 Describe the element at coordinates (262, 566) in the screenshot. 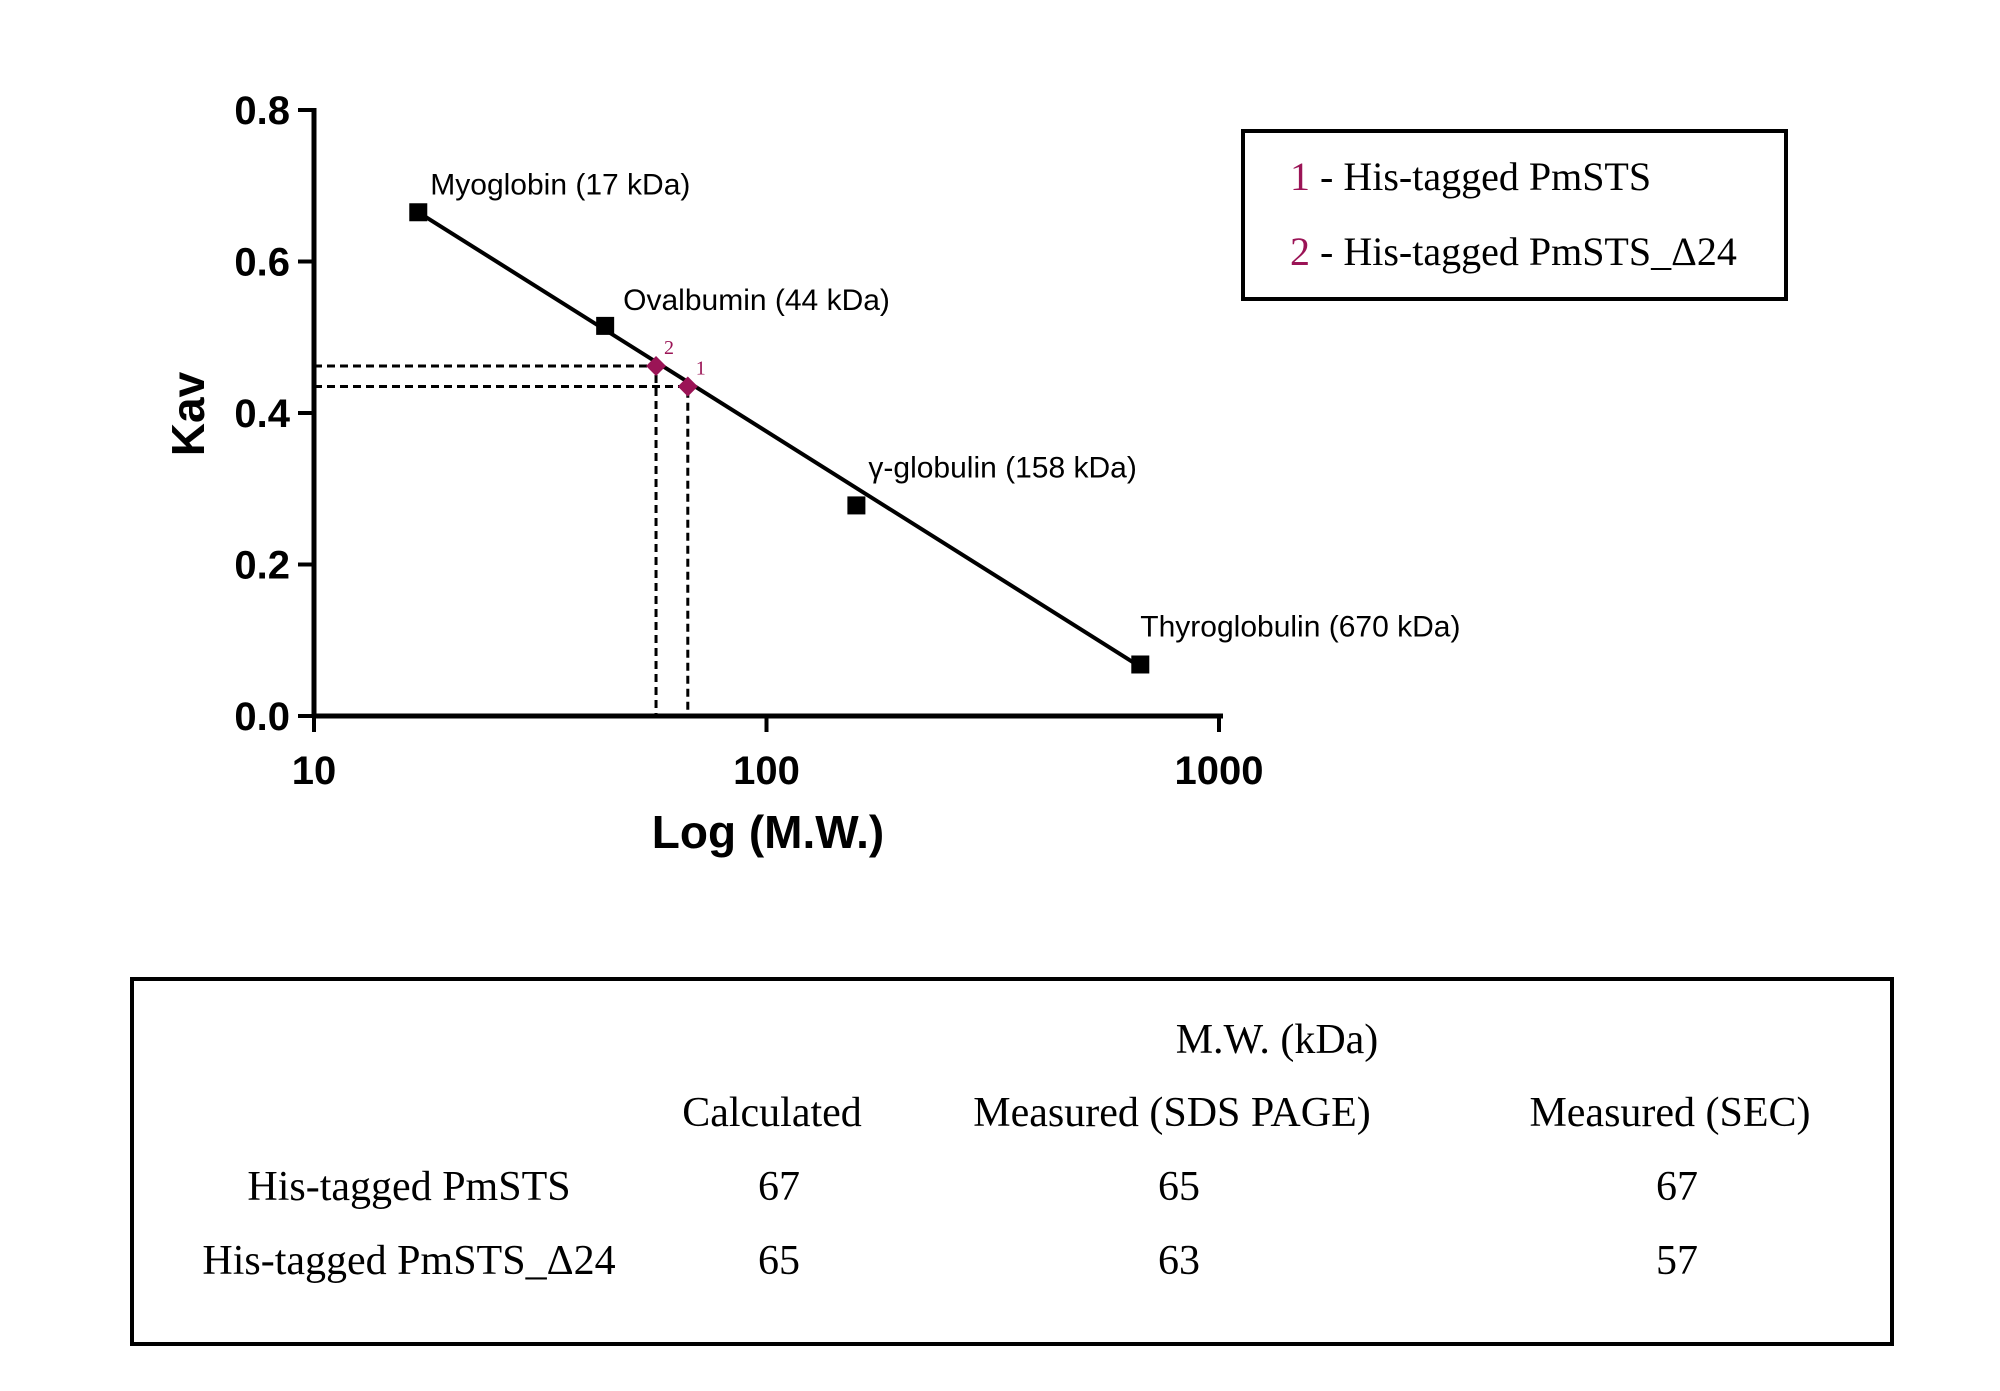

I see `y-tick-label: 0.2` at that location.